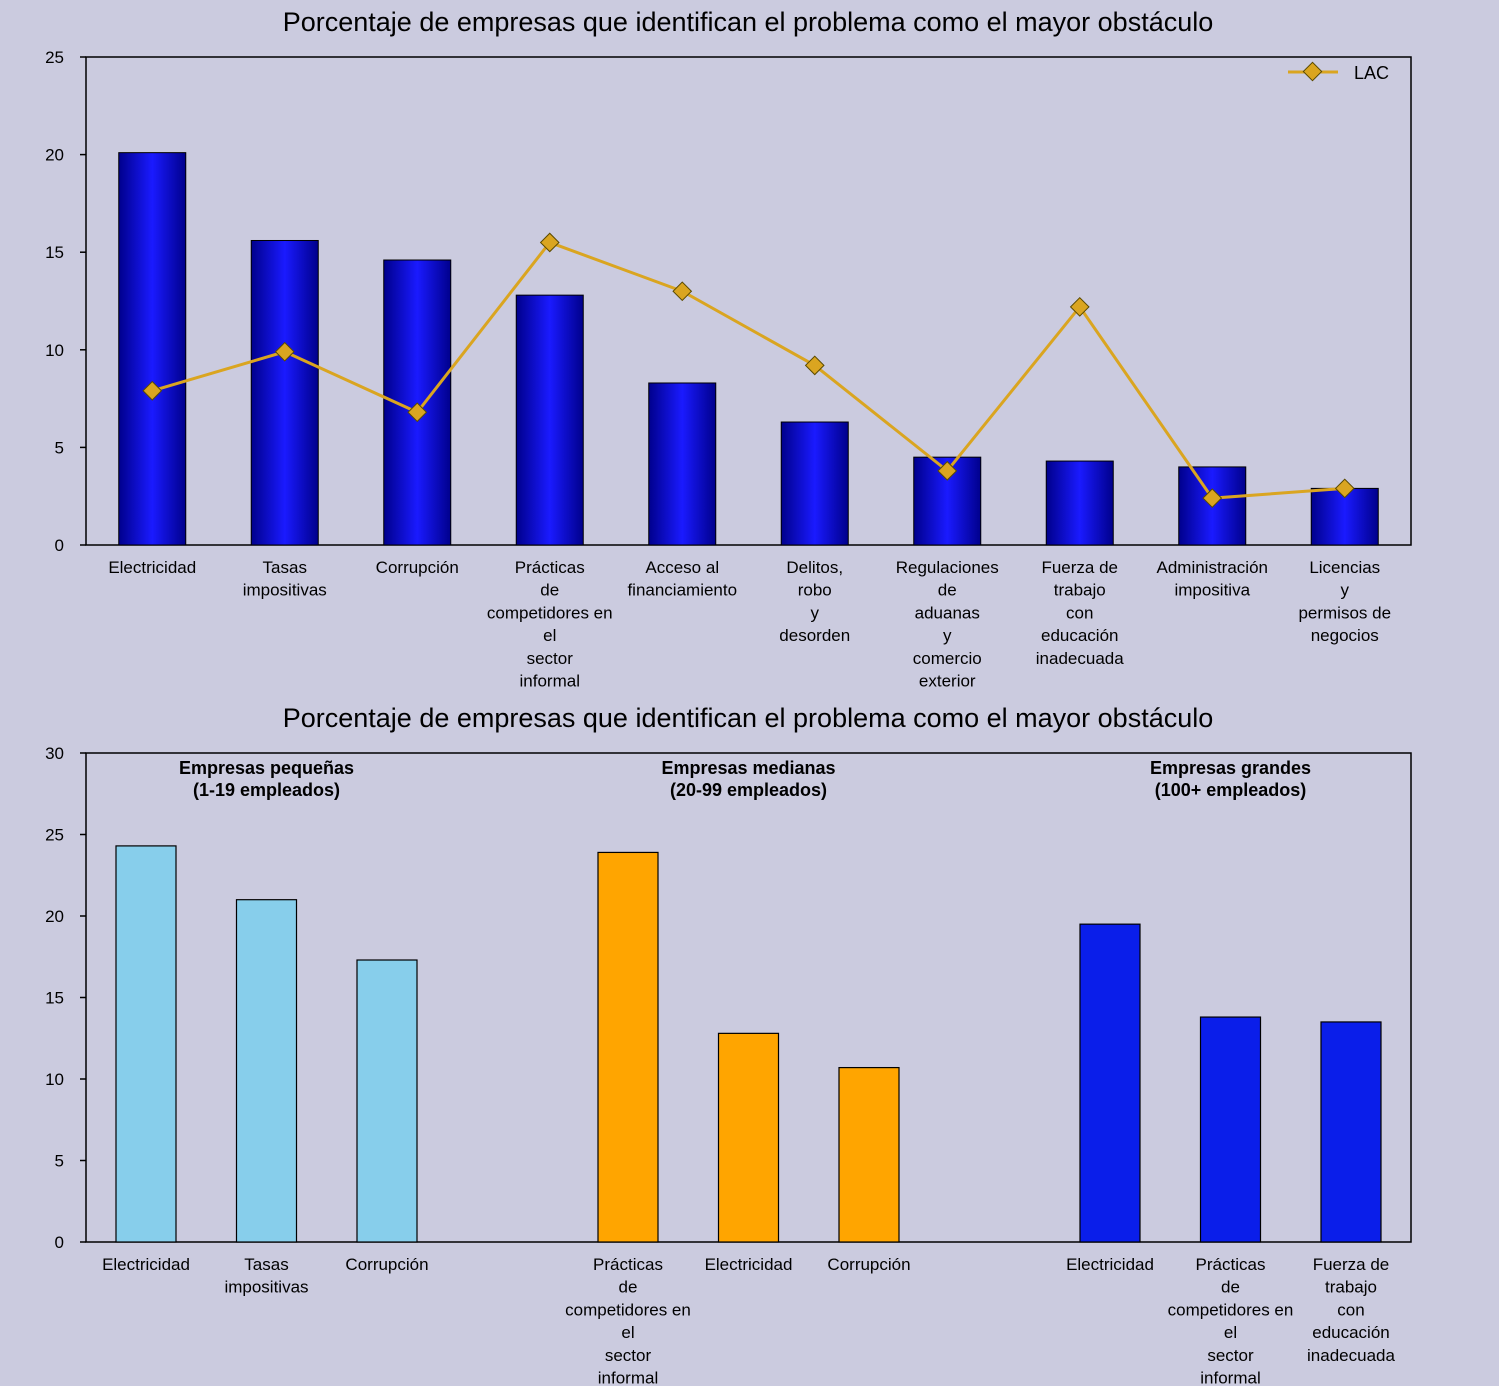 The image size is (1499, 1386). What do you see at coordinates (54, 252) in the screenshot?
I see `chart-top-y-tick-label-15: 15` at bounding box center [54, 252].